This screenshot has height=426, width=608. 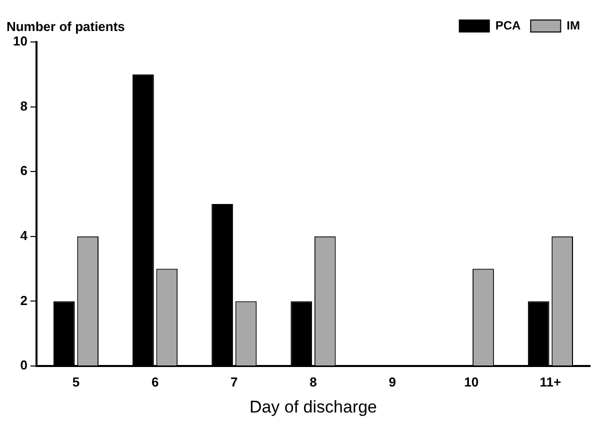 I want to click on x-tick-label: 10, so click(x=471, y=382).